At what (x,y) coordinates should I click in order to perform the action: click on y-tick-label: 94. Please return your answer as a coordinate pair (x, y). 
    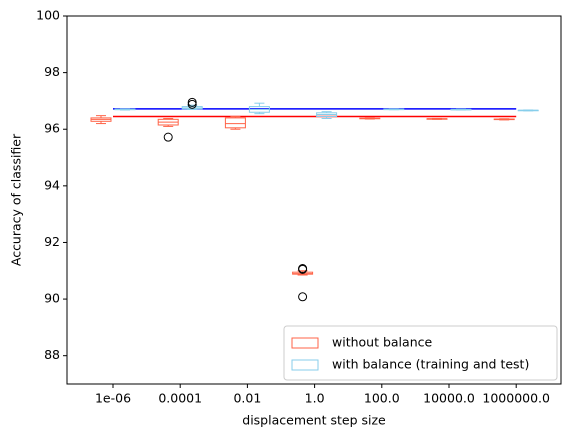
    Looking at the image, I should click on (52, 184).